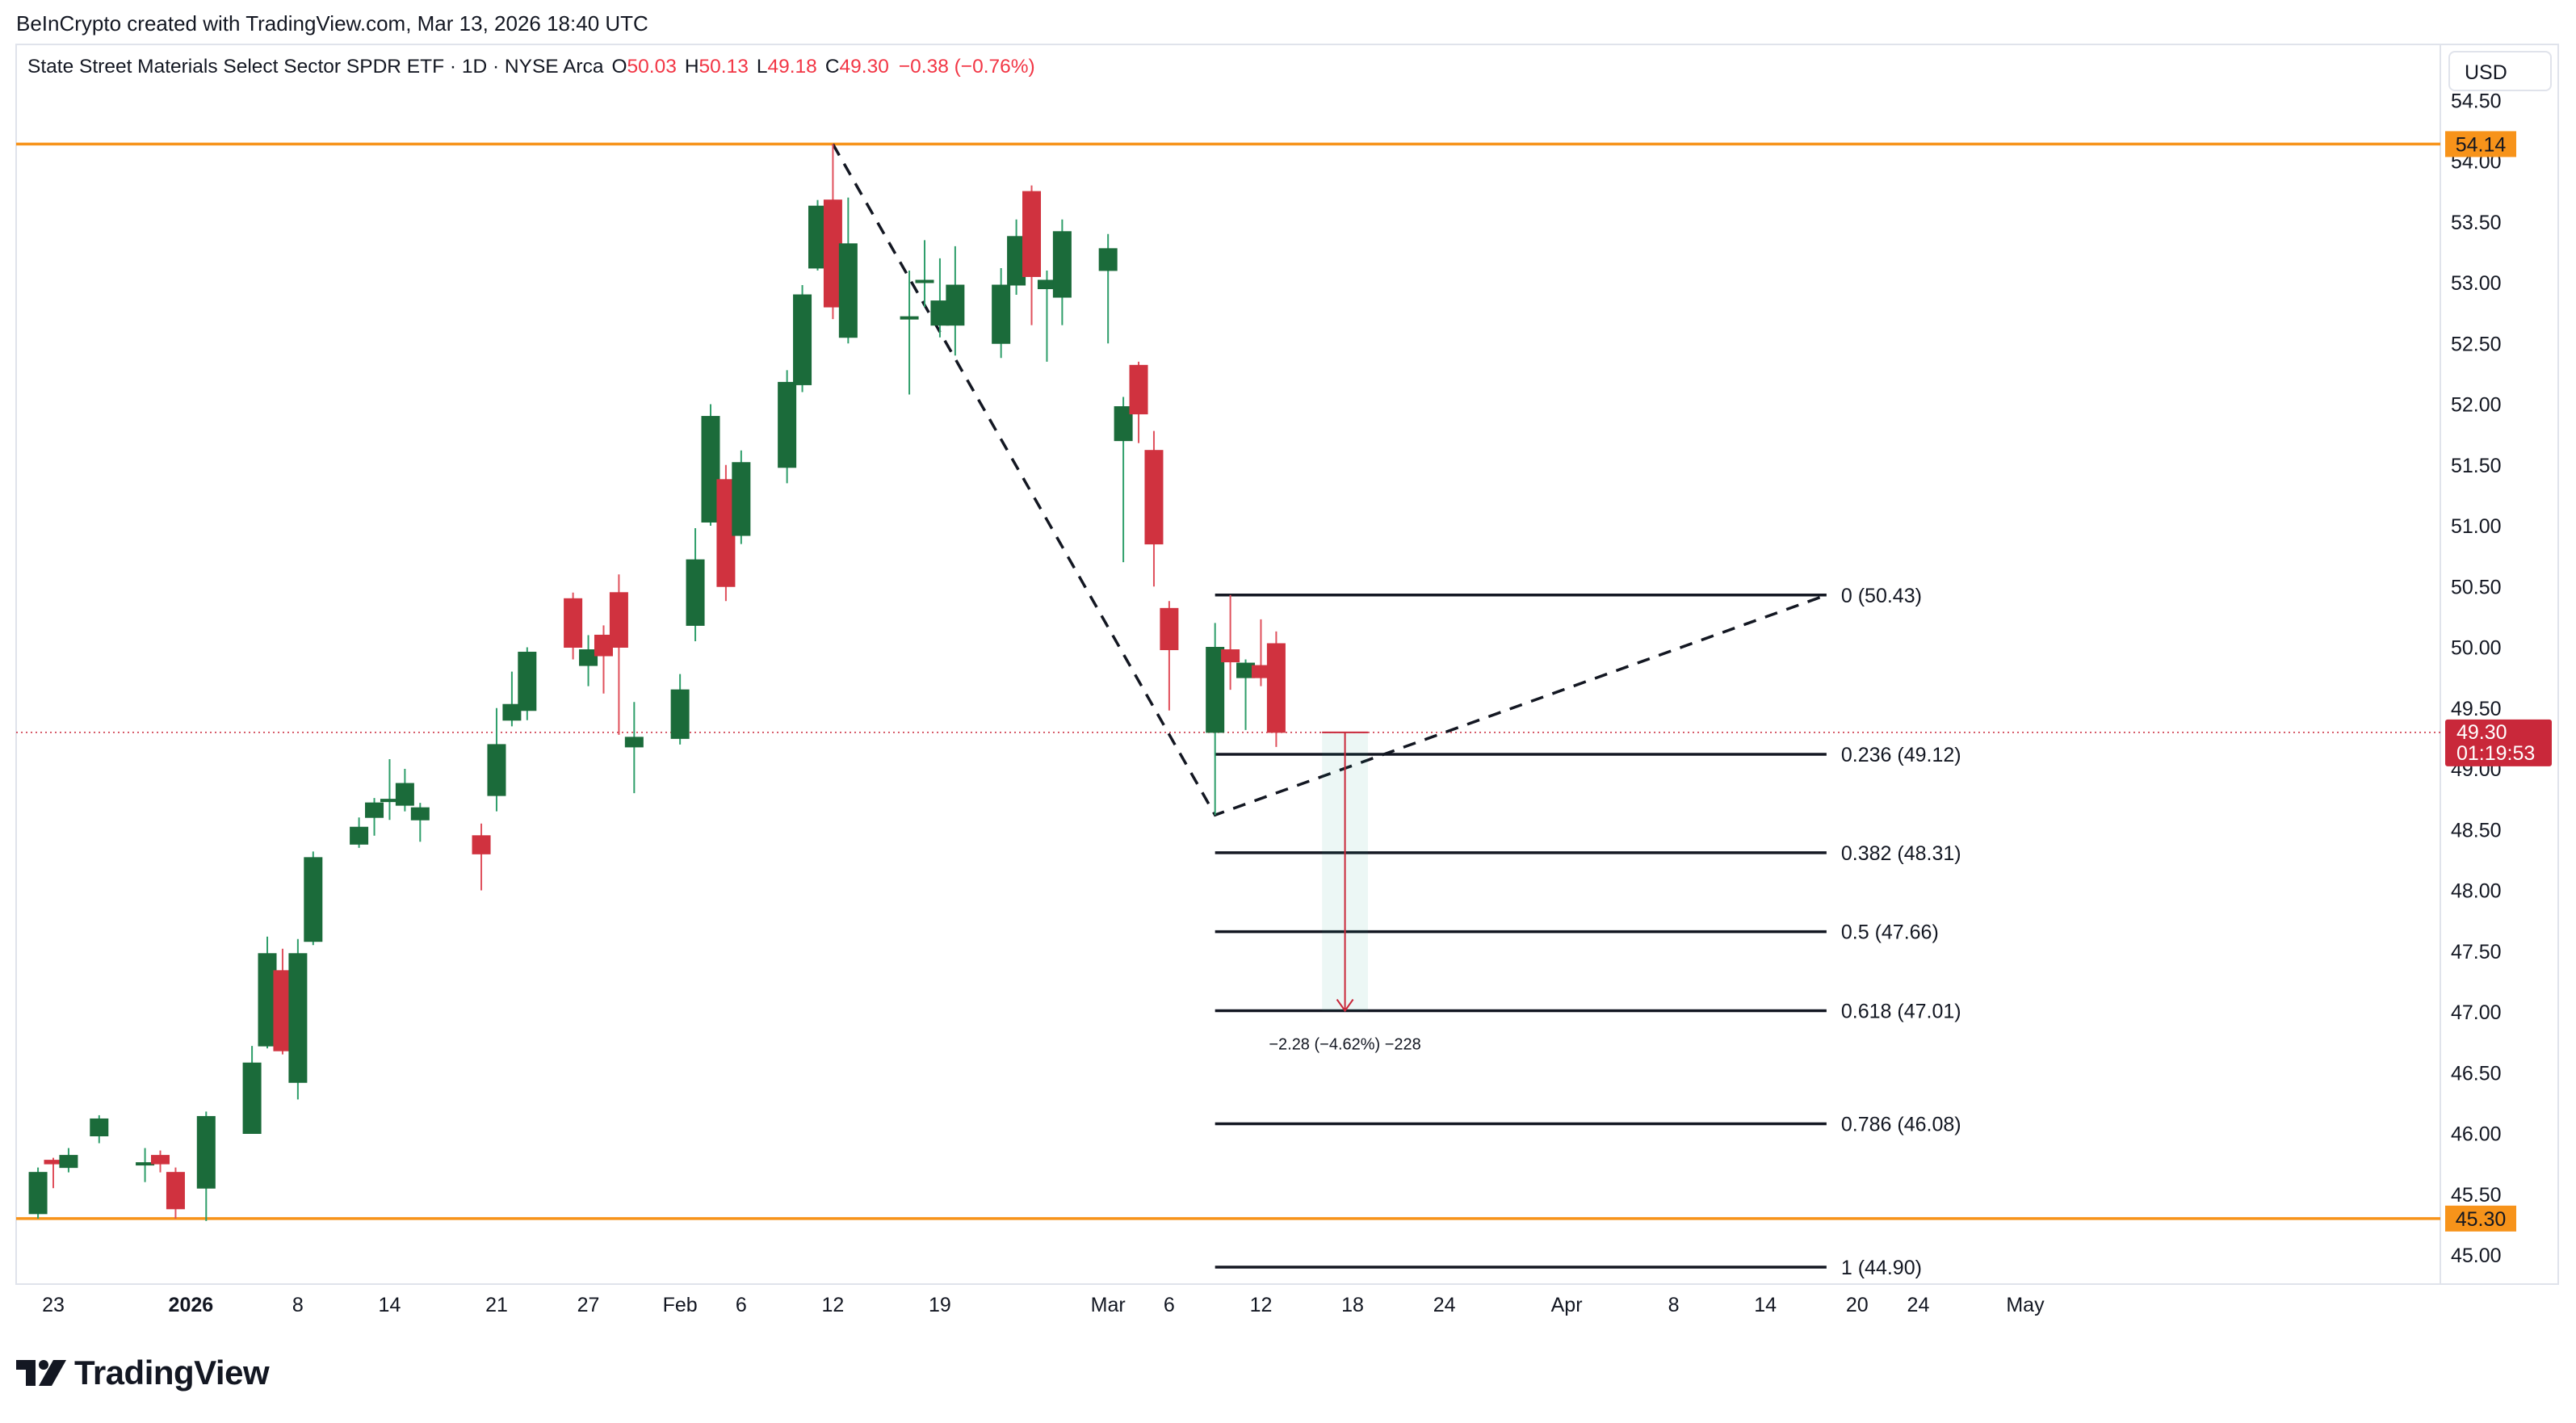 The image size is (2576, 1423). I want to click on open-value: 50.03, so click(652, 67).